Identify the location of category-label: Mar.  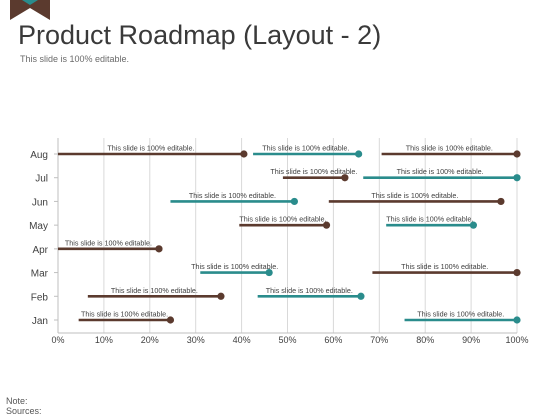
(40, 274).